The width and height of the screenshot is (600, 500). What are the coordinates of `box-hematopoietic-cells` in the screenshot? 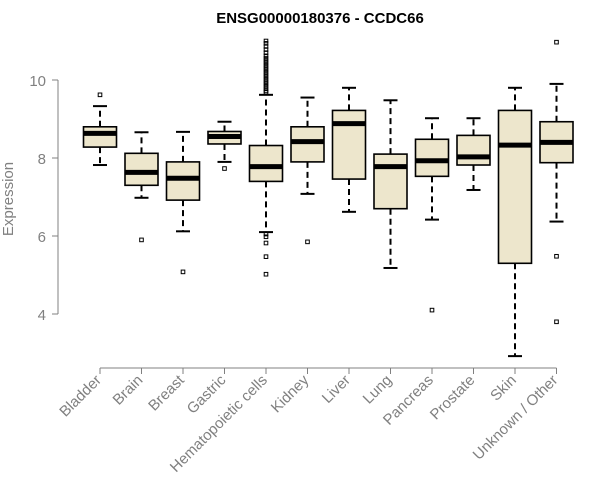 It's located at (266, 157).